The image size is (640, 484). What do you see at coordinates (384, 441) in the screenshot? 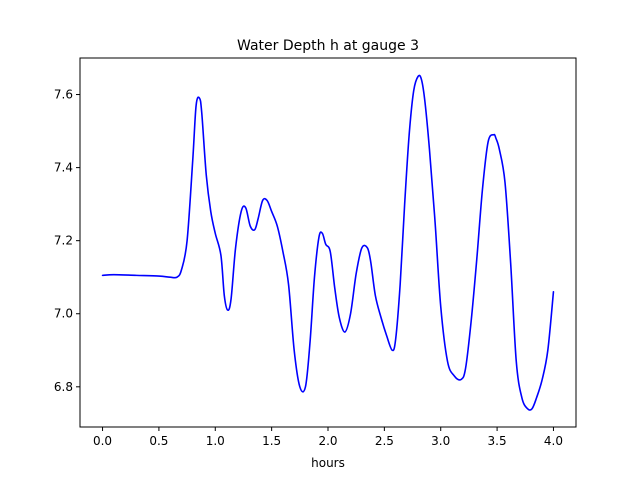
I see `x-tick-label: 2.5` at bounding box center [384, 441].